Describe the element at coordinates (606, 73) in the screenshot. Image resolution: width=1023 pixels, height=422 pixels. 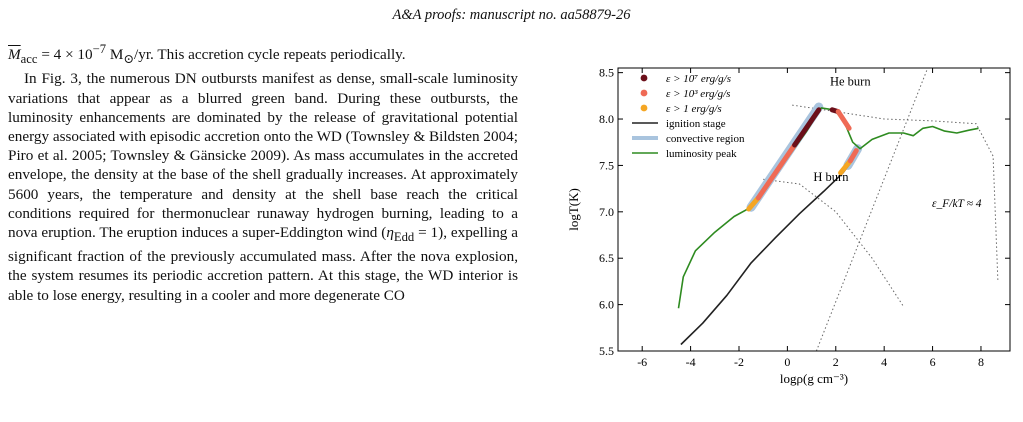
I see `y-tick-label: 8.5` at that location.